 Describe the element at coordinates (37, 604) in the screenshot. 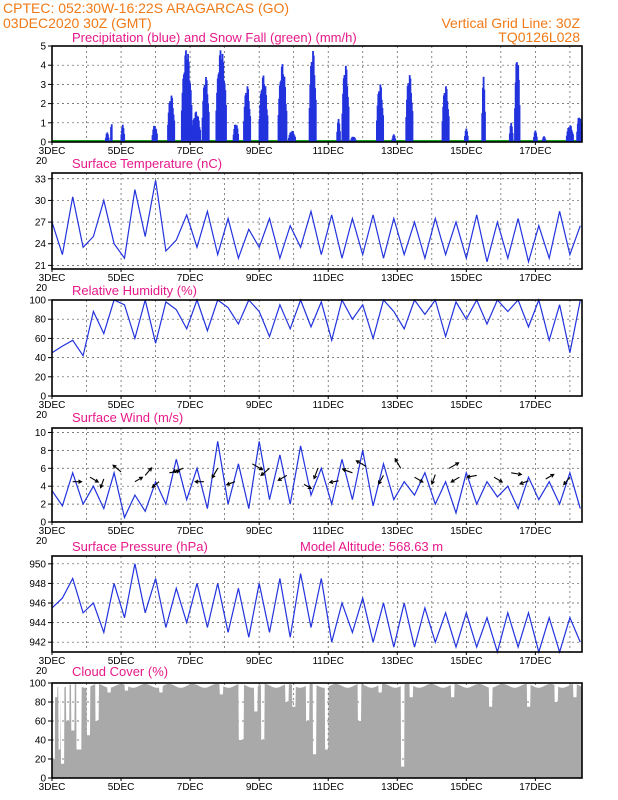

I see `y-tick-label: 946` at that location.